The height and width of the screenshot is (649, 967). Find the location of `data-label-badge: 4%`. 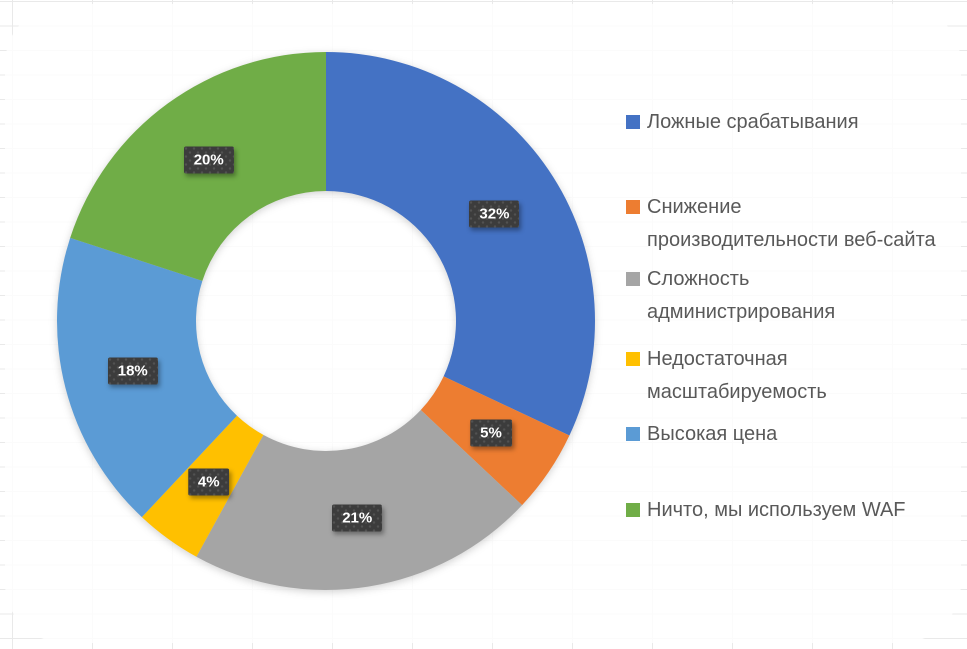

data-label-badge: 4% is located at coordinates (209, 482).